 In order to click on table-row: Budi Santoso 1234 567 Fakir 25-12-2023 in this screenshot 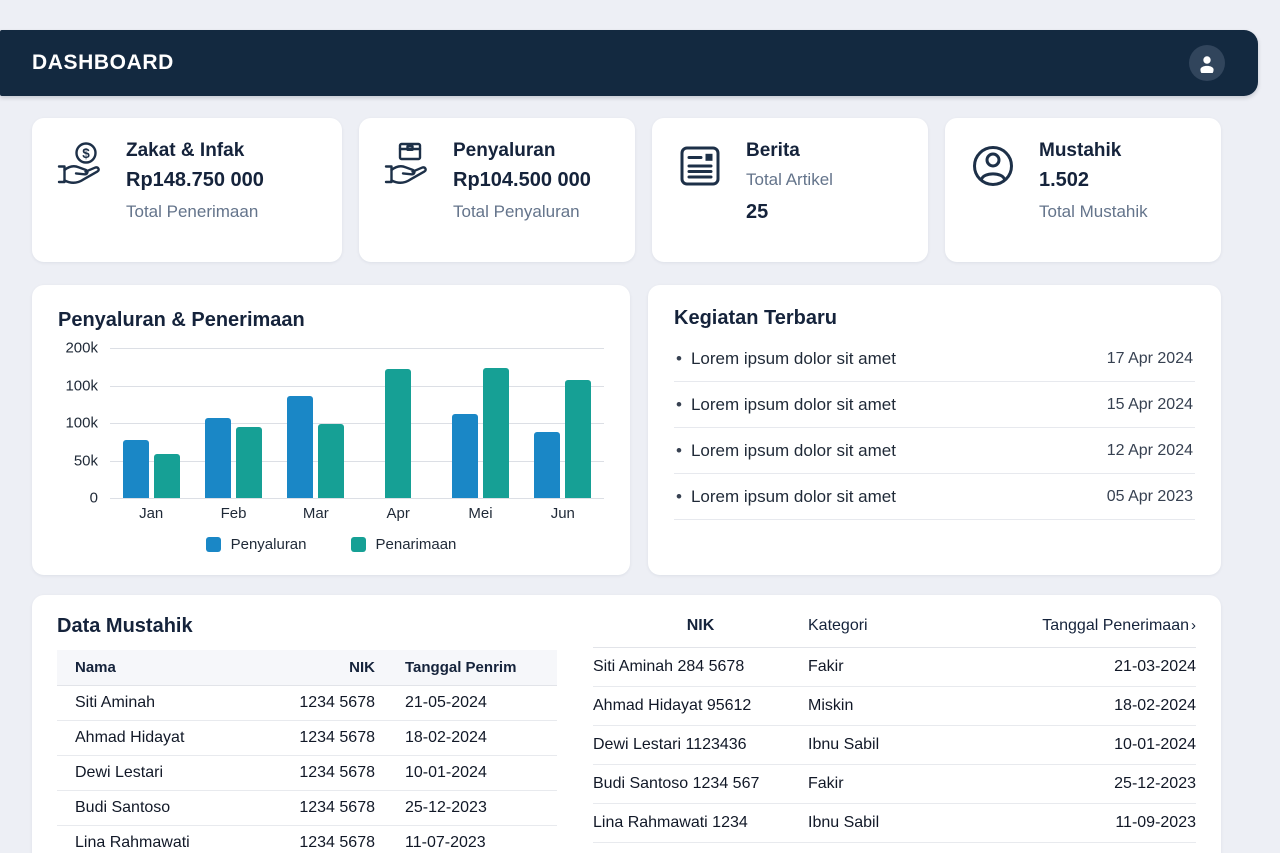, I will do `click(894, 784)`.